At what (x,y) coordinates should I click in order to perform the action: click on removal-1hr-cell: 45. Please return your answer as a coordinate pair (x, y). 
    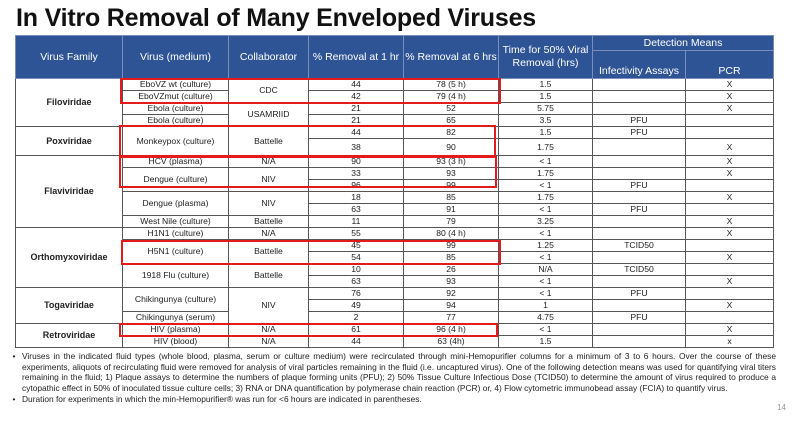
    Looking at the image, I should click on (356, 245).